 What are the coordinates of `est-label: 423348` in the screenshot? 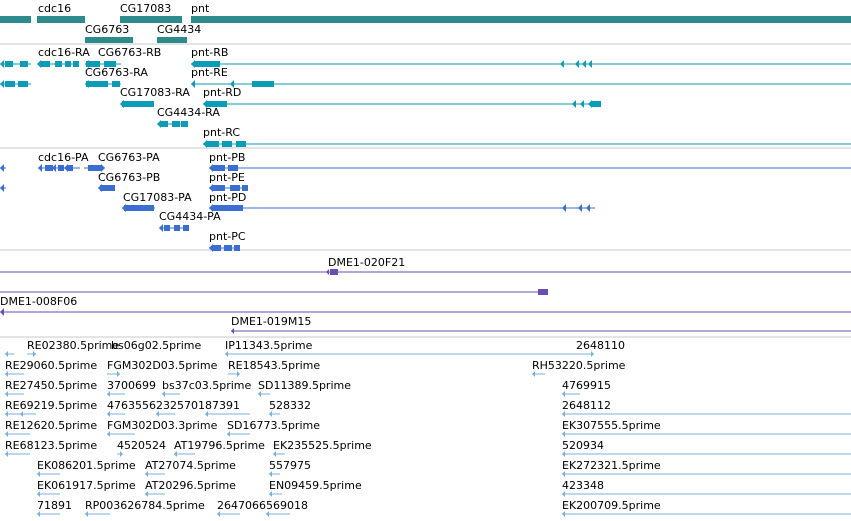 It's located at (583, 485).